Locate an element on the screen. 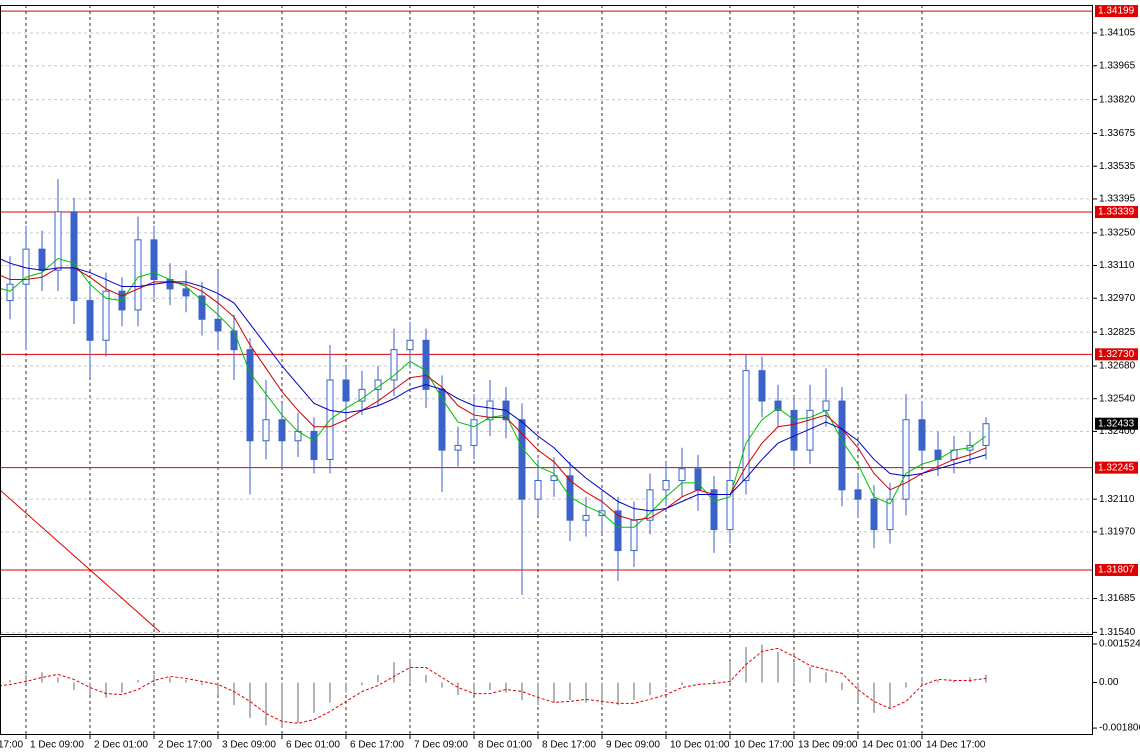 This screenshot has height=754, width=1140. x-tick-label: 13 Dec 09:00 is located at coordinates (828, 745).